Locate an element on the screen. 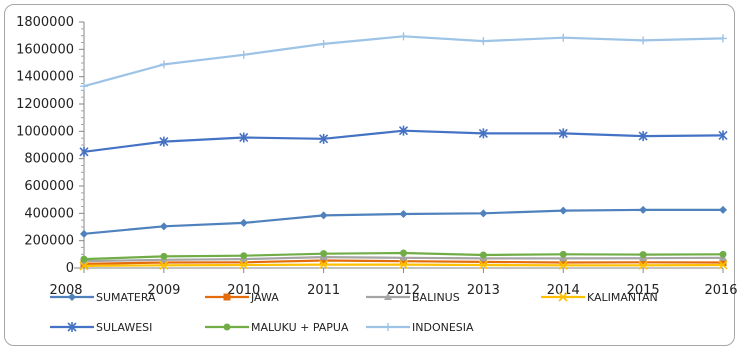 The image size is (741, 350). y-tick-label: 1200000 is located at coordinates (45, 104).